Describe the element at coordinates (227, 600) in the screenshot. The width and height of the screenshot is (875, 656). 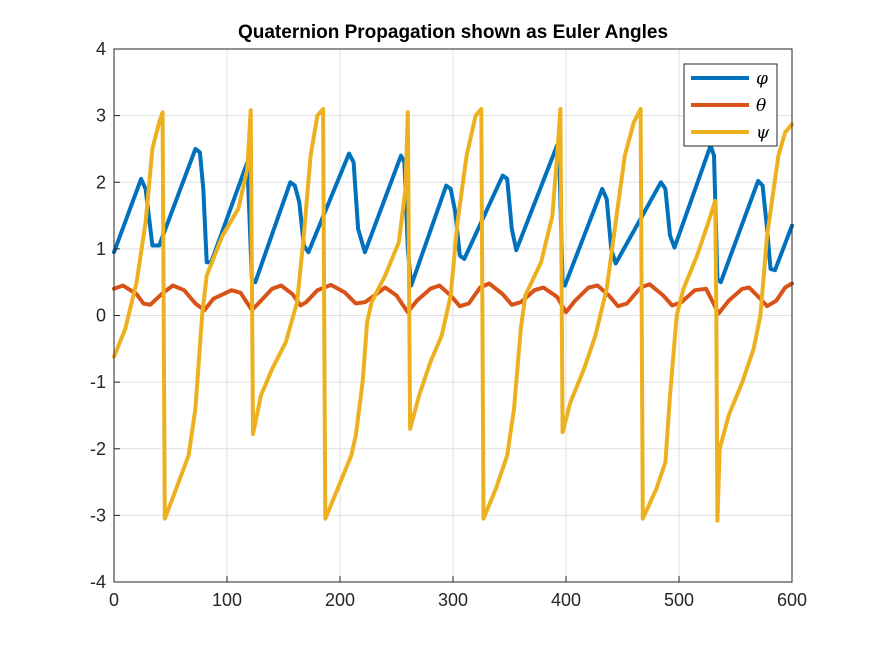
I see `x-tick-label: 100` at that location.